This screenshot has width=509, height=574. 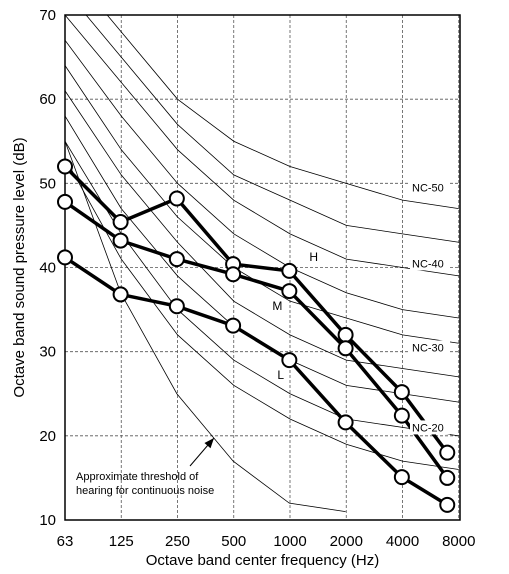 I want to click on y-tick-labels: 10 20 30 40 50 60 70, so click(x=47, y=268).